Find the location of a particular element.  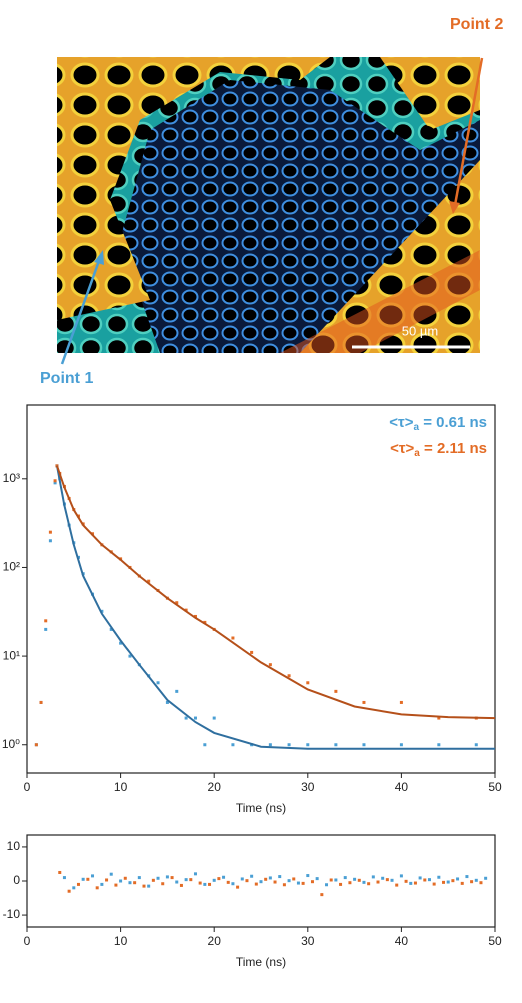

annotation: <τ>a = 0.61 ns is located at coordinates (438, 423).